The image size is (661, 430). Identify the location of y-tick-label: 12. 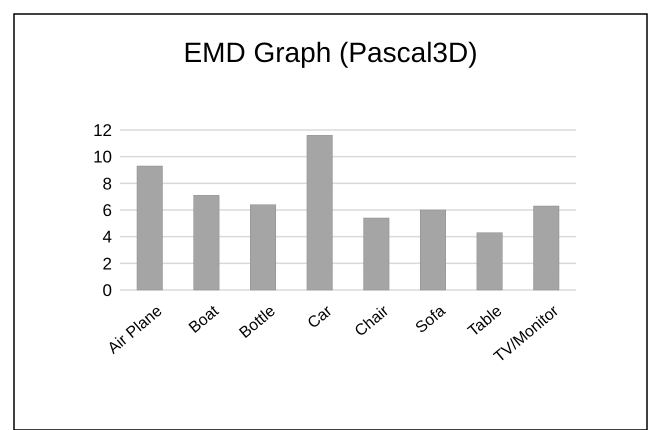
(102, 130).